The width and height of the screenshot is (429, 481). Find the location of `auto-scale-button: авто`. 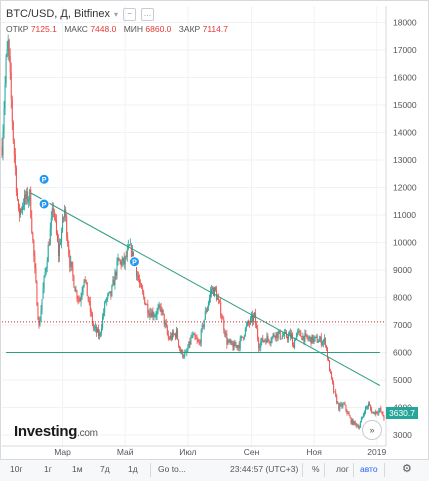

auto-scale-button: авто is located at coordinates (369, 469).